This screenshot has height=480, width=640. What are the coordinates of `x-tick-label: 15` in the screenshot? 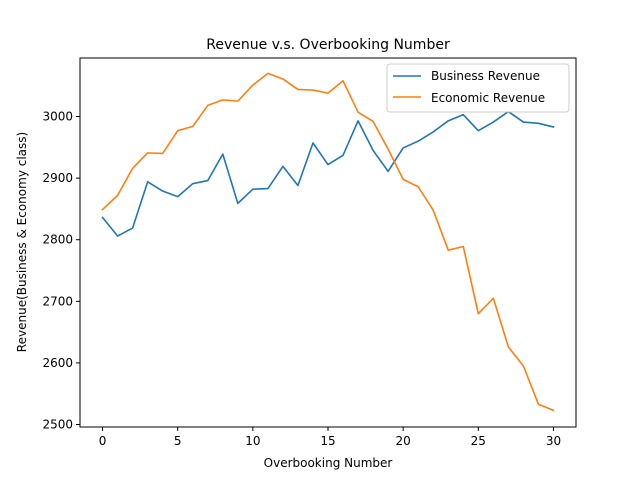 It's located at (327, 441).